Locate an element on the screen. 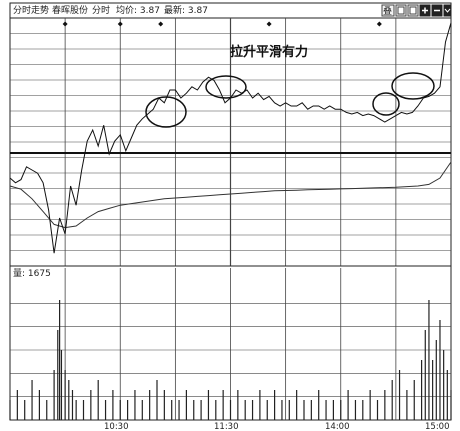 This screenshot has width=460, height=431. header-mode: 分时 is located at coordinates (101, 10).